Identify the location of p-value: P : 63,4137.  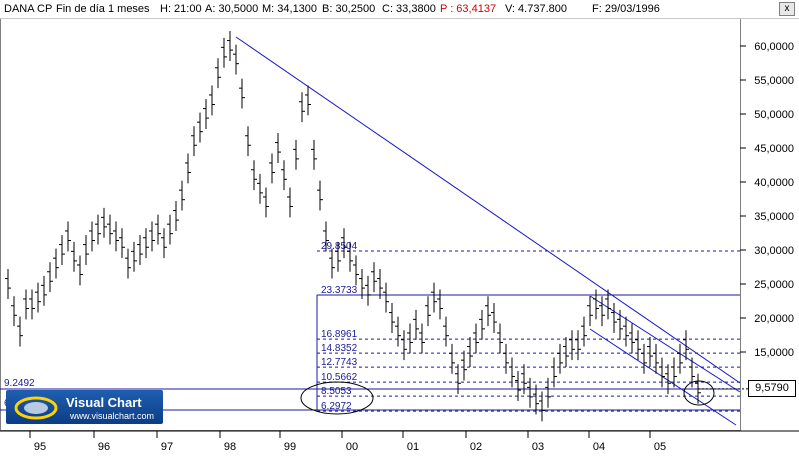
(468, 9).